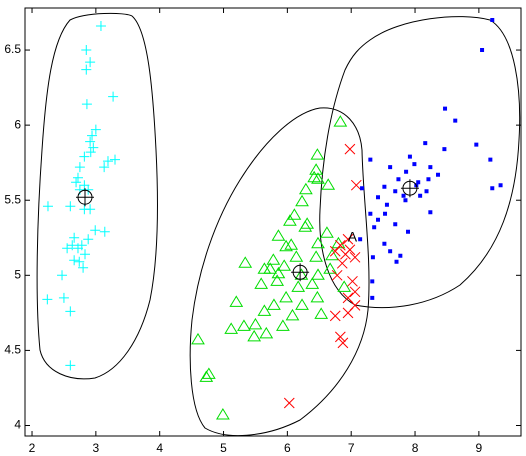 This screenshot has height=456, width=526. I want to click on x-tick-label: 8, so click(415, 448).